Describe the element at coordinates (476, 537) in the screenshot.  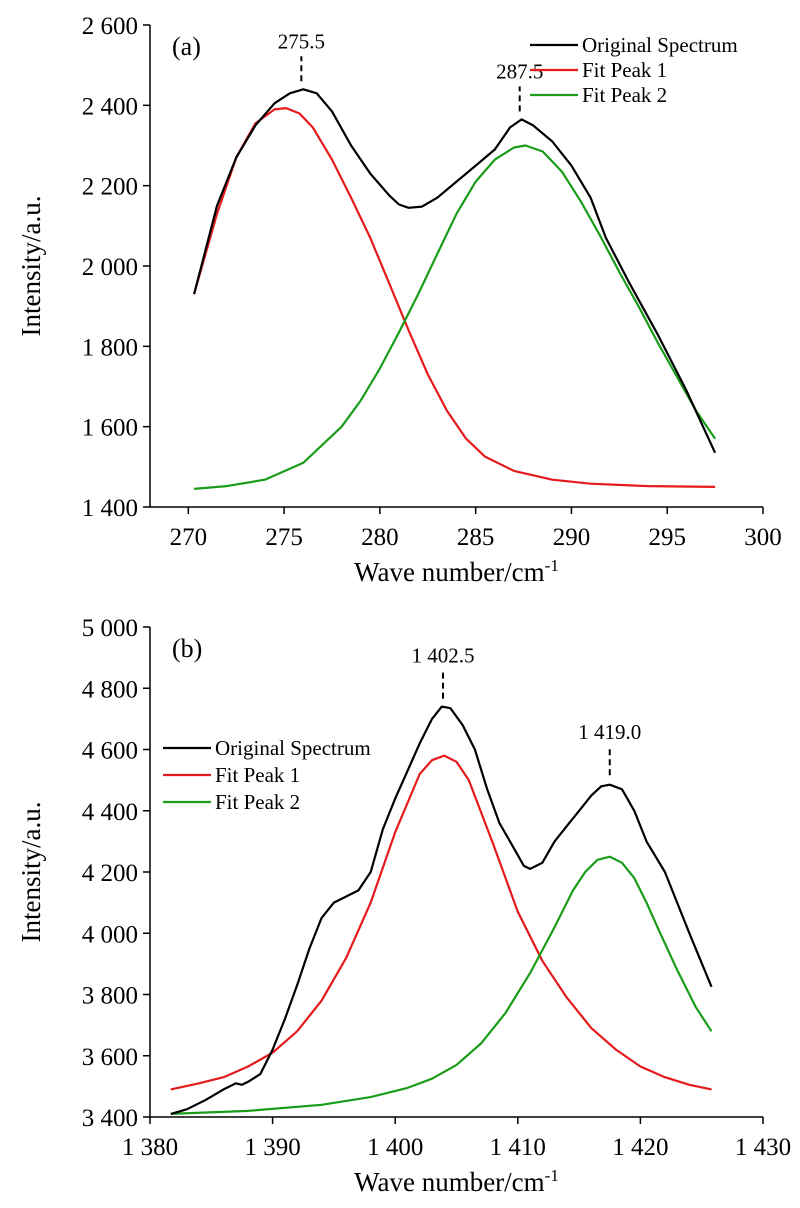
I see `x-tick-label: 285` at that location.